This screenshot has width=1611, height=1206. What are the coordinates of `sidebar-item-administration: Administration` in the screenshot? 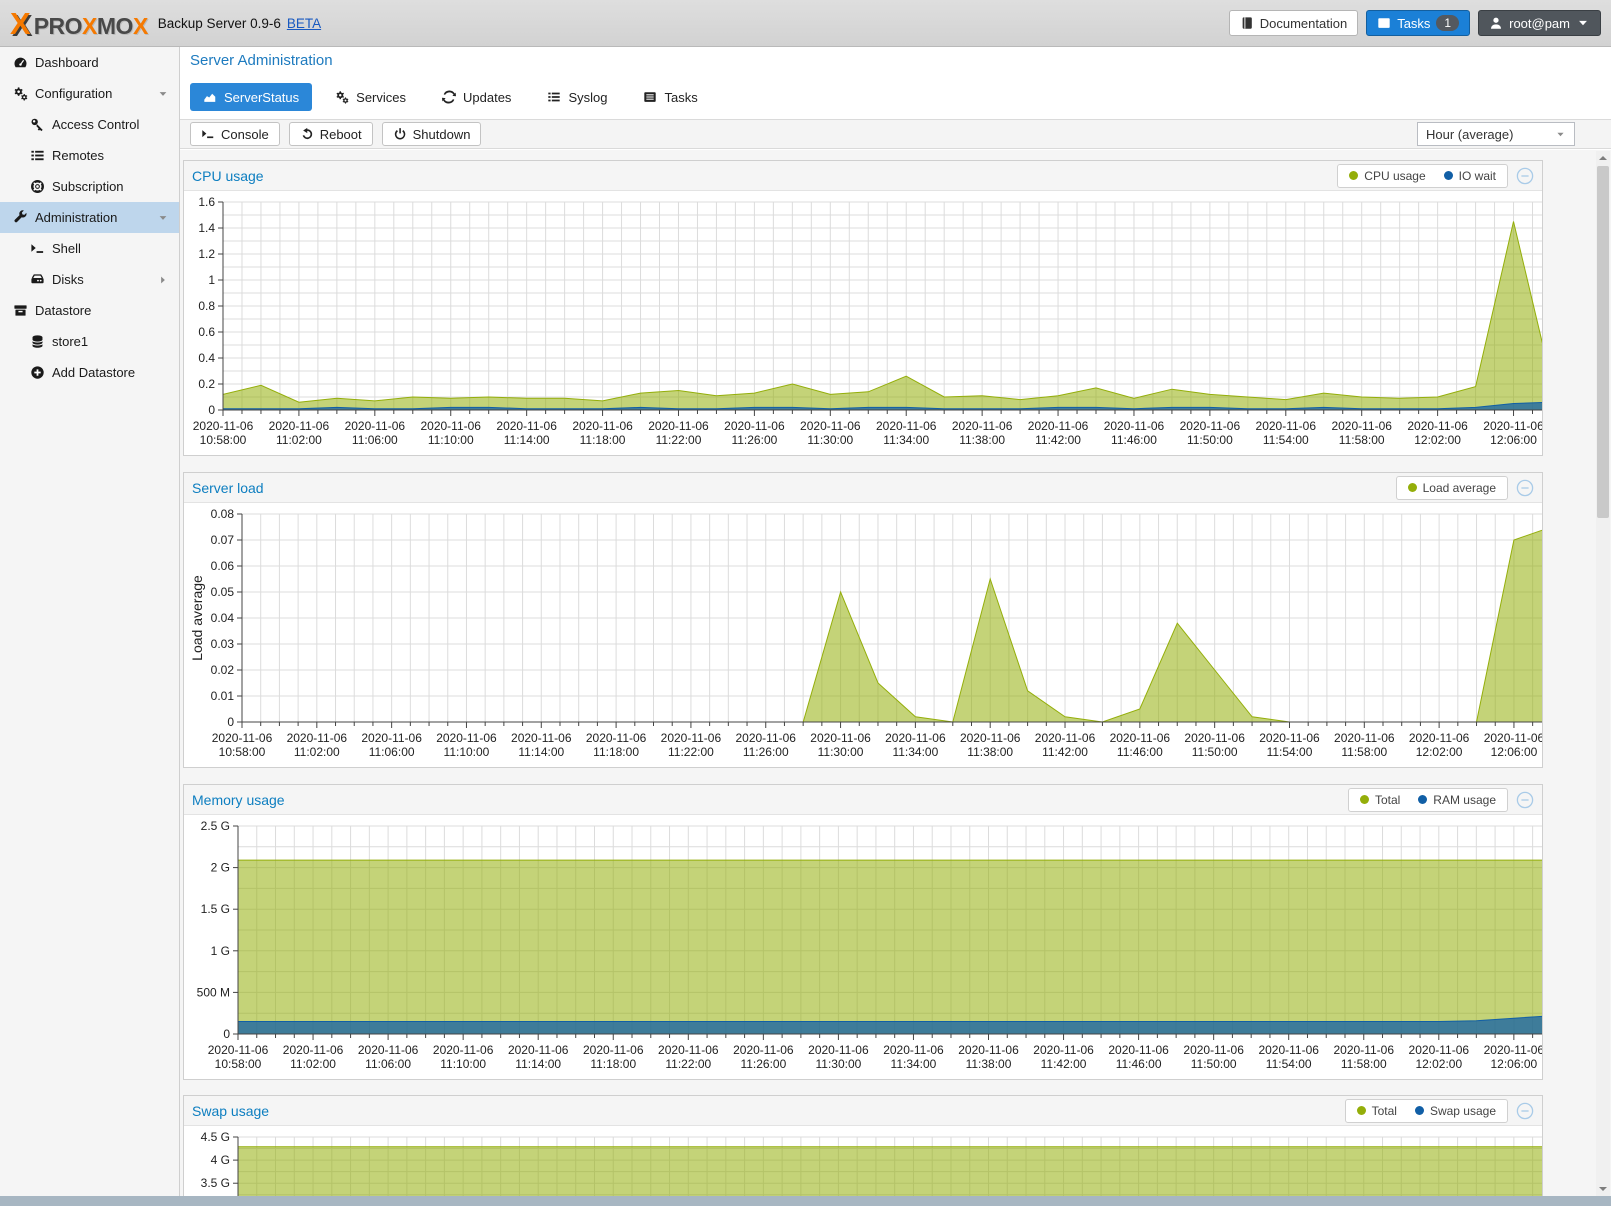 It's located at (89, 217).